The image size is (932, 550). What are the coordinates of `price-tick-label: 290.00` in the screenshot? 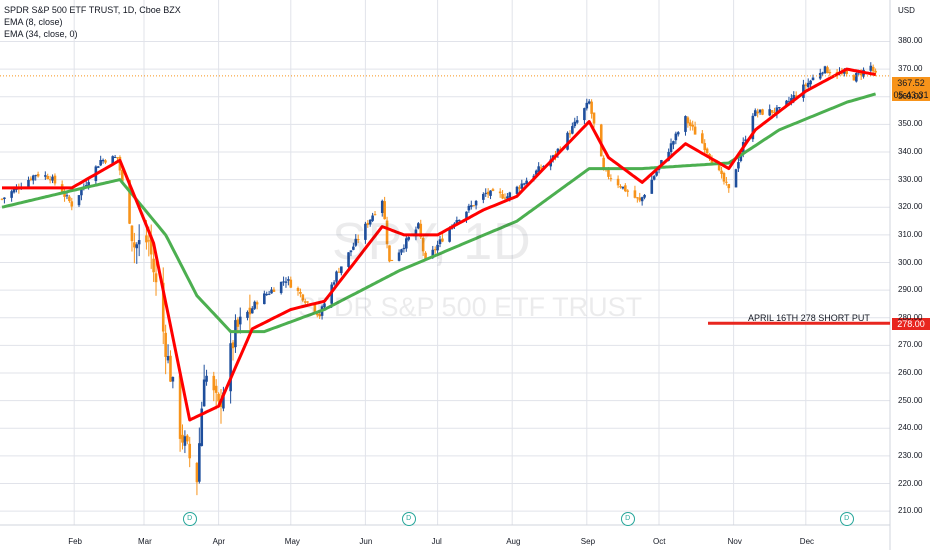 It's located at (910, 290).